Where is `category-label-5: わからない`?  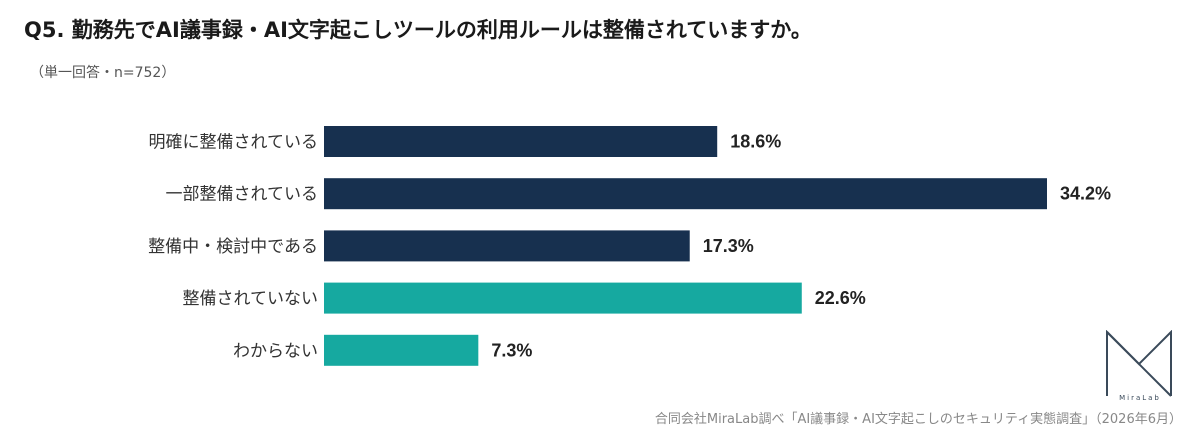
category-label-5: わからない is located at coordinates (275, 351).